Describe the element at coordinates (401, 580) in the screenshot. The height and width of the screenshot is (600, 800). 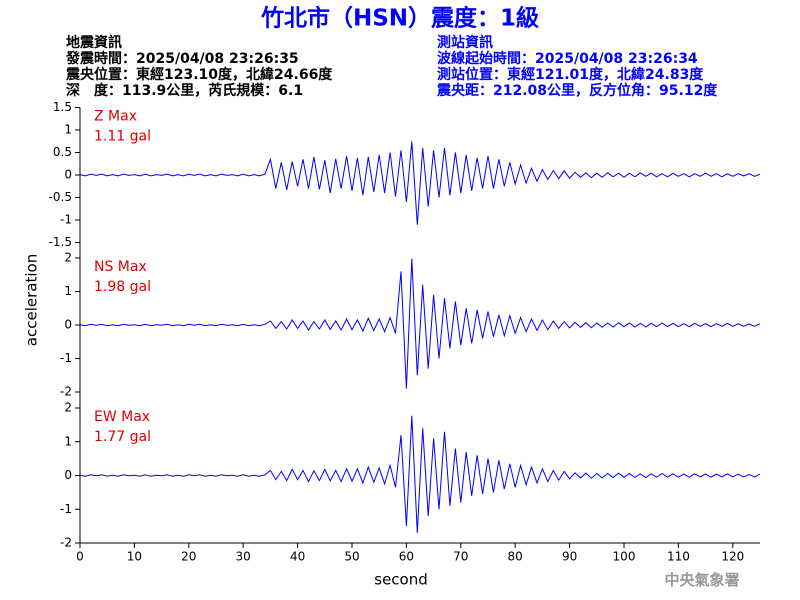
I see `x-axis-label: second` at that location.